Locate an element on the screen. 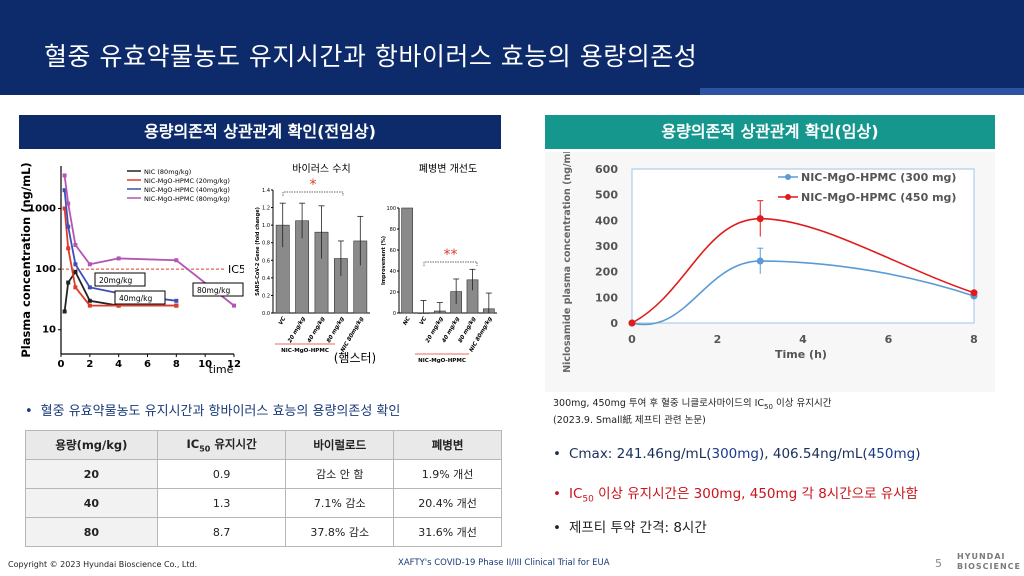  y-tick-label: 0.6 is located at coordinates (266, 261).